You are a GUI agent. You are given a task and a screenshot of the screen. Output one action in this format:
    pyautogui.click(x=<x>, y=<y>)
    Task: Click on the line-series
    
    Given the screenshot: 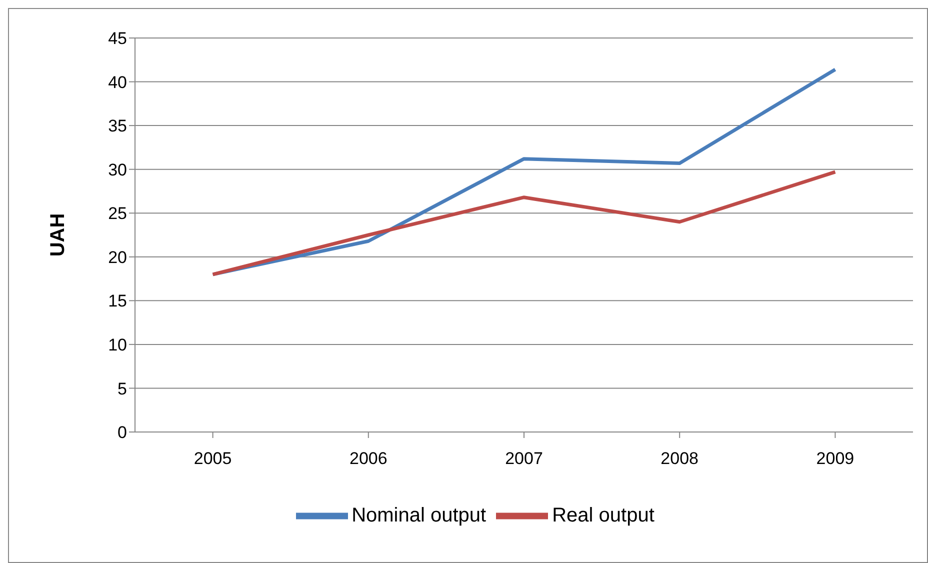 What is the action you would take?
    pyautogui.click(x=524, y=223)
    